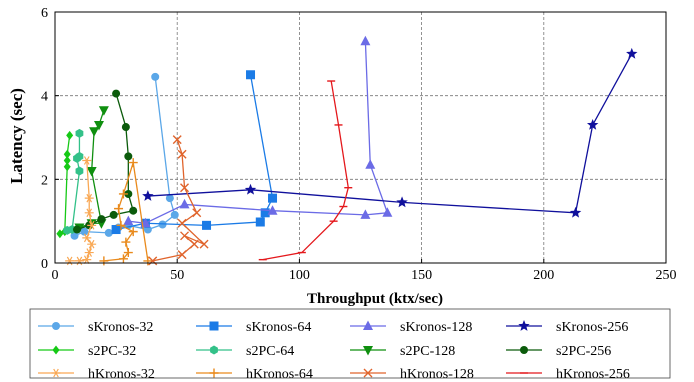  Describe the element at coordinates (44, 264) in the screenshot. I see `y-tick-label: 0` at that location.